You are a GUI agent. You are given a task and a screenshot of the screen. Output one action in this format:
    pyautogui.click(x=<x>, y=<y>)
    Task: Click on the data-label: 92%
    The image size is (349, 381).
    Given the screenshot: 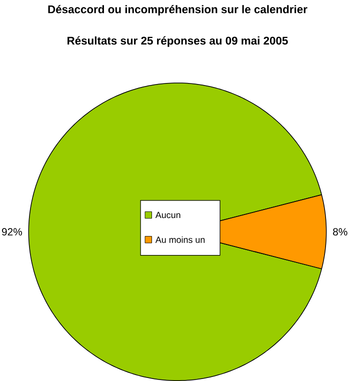 What is the action you would take?
    pyautogui.click(x=12, y=232)
    